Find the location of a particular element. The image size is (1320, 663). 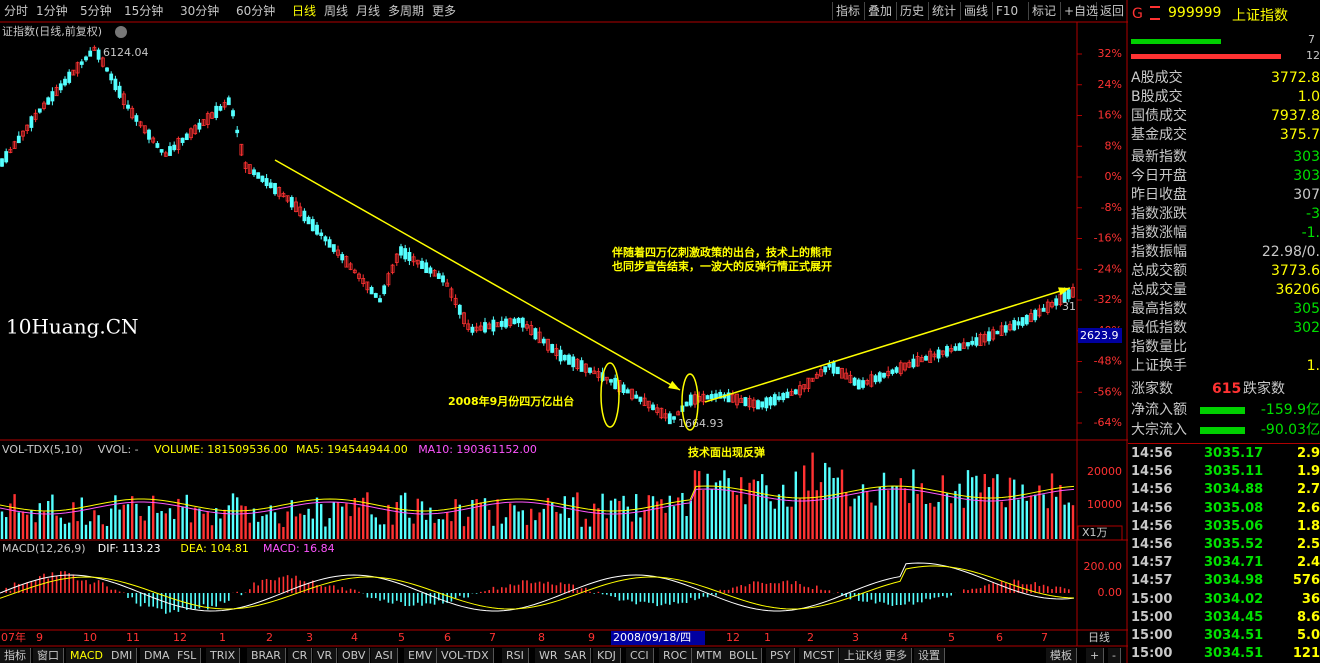

indicator-tab: PSY is located at coordinates (781, 655).